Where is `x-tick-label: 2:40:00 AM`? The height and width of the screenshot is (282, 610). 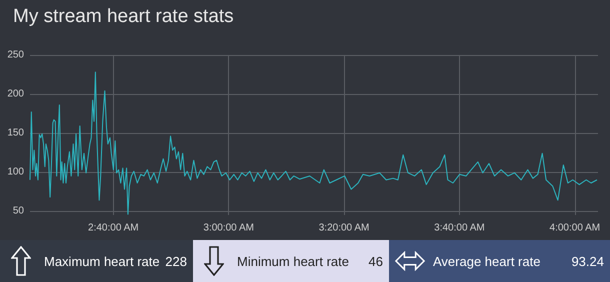 x-tick-label: 2:40:00 AM is located at coordinates (113, 228).